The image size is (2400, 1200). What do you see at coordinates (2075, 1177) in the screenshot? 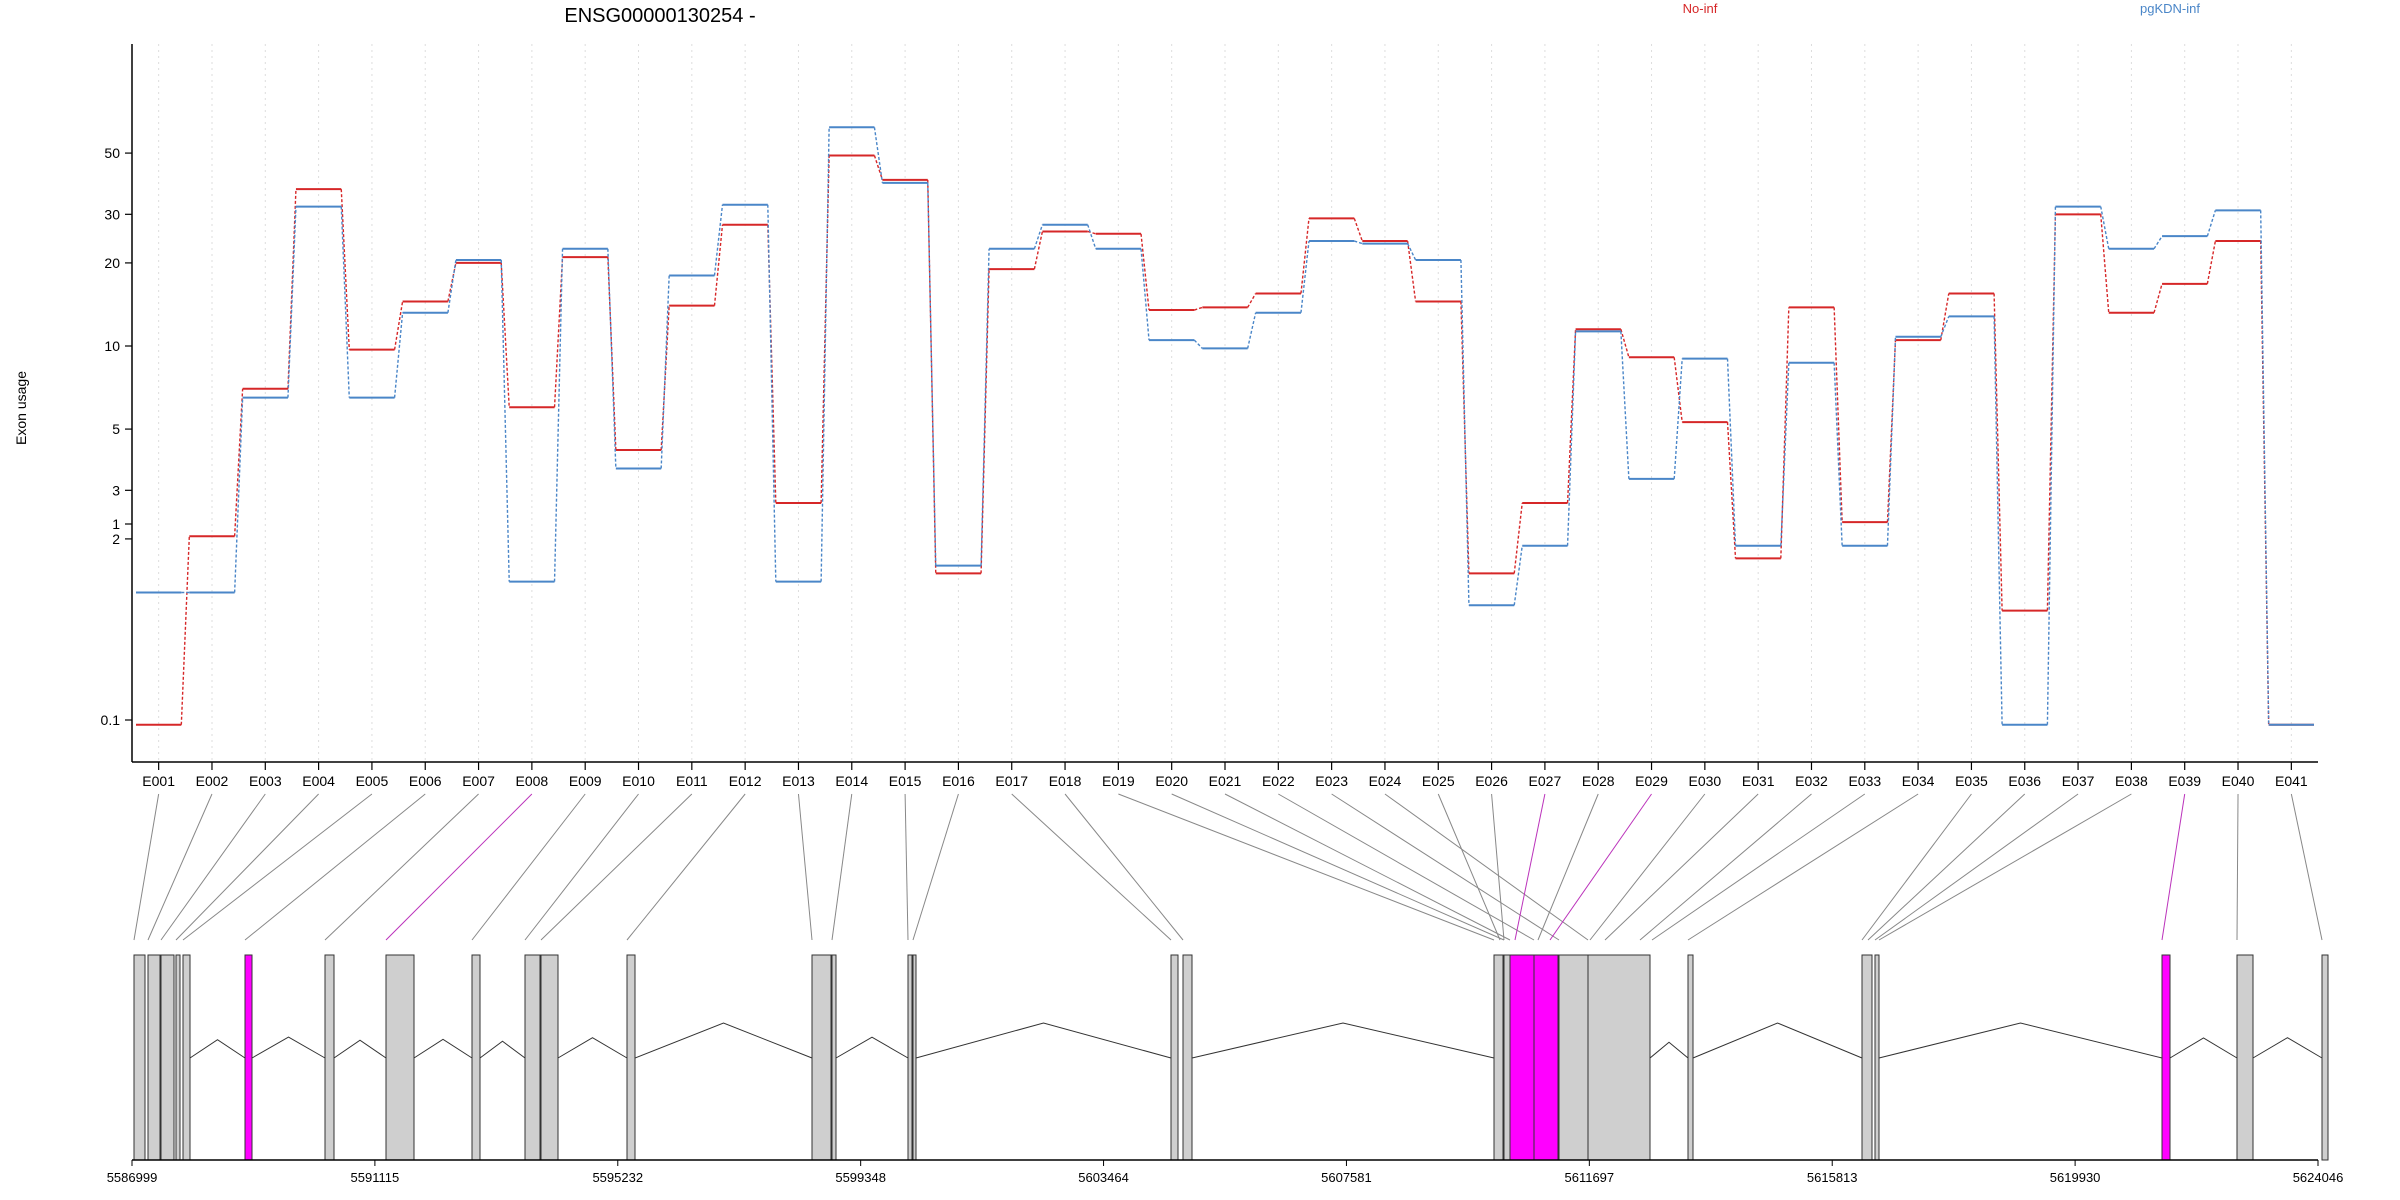
I see `coordinate-label: 5619930` at bounding box center [2075, 1177].